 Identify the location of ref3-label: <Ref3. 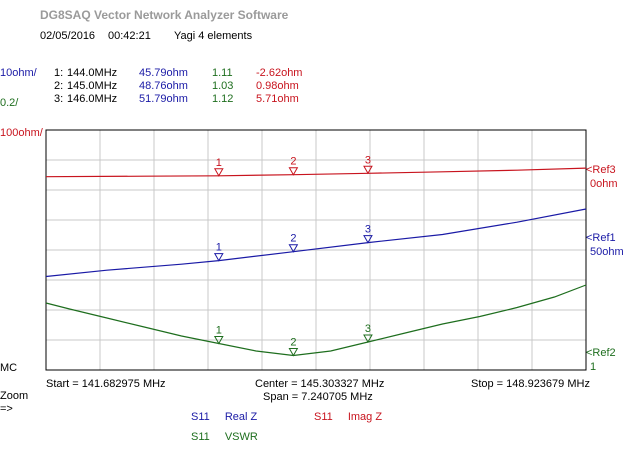
(601, 170).